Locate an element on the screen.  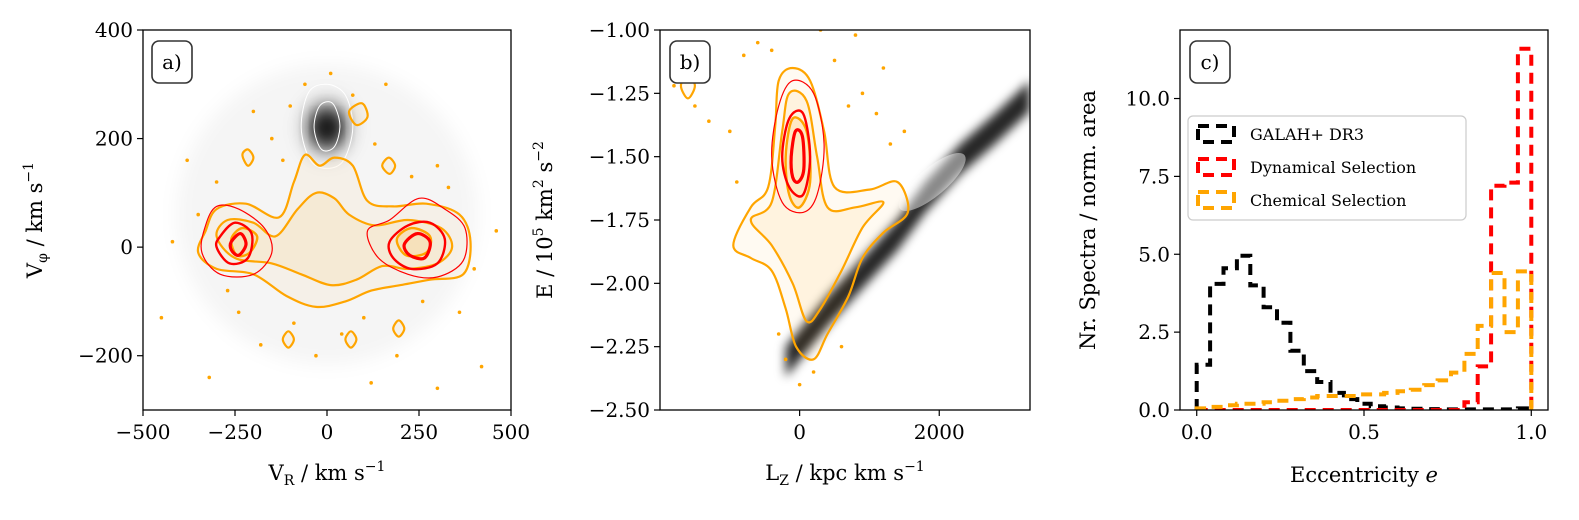
panel-a-chemical-contours is located at coordinates (334, 225).